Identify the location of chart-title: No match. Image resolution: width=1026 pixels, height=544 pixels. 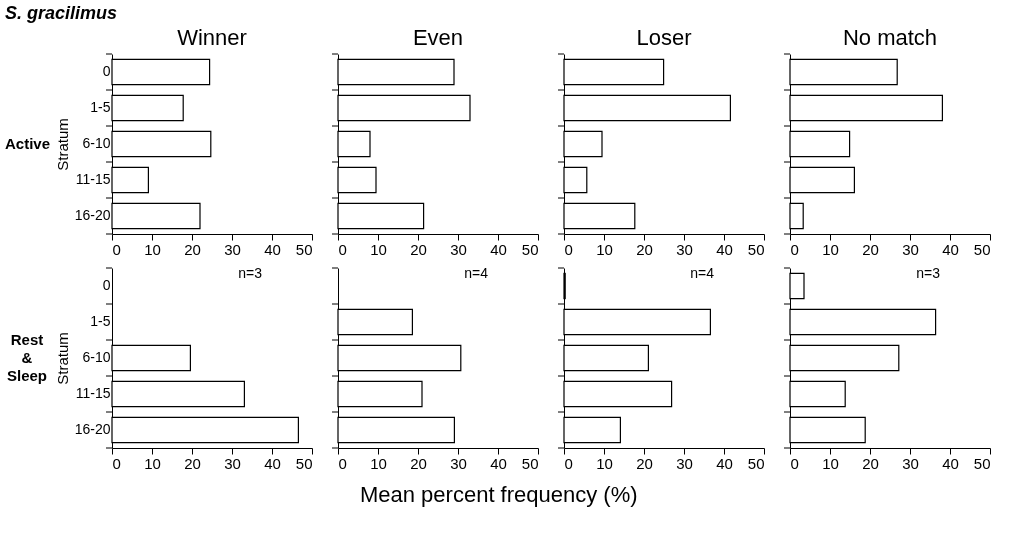
(890, 37).